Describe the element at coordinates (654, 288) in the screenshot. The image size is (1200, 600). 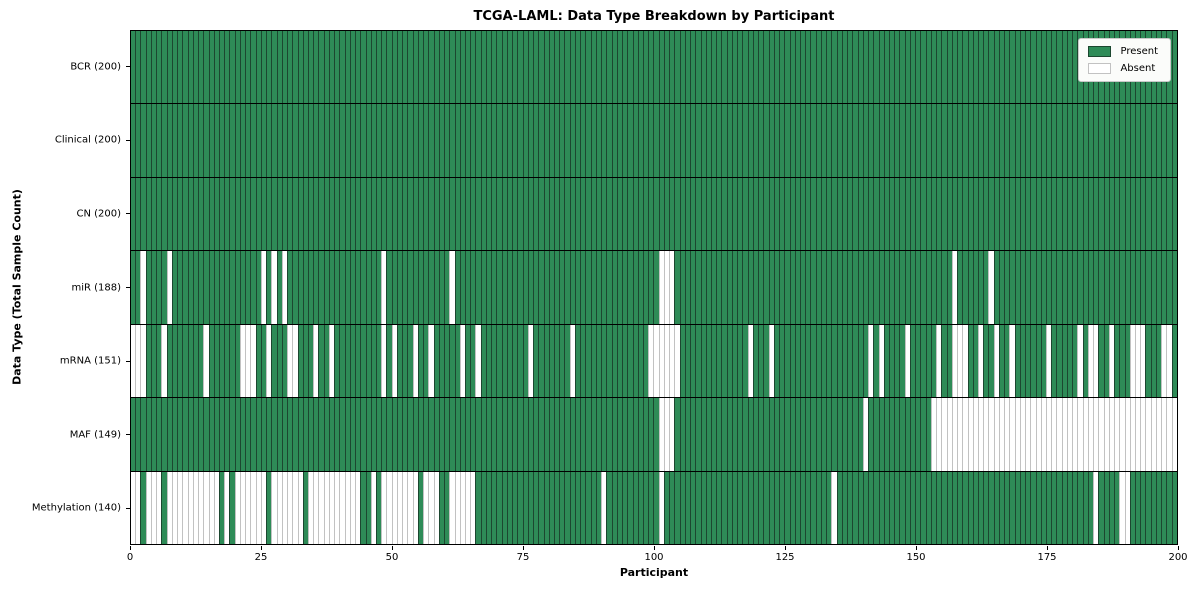
I see `matrix-row-miR` at that location.